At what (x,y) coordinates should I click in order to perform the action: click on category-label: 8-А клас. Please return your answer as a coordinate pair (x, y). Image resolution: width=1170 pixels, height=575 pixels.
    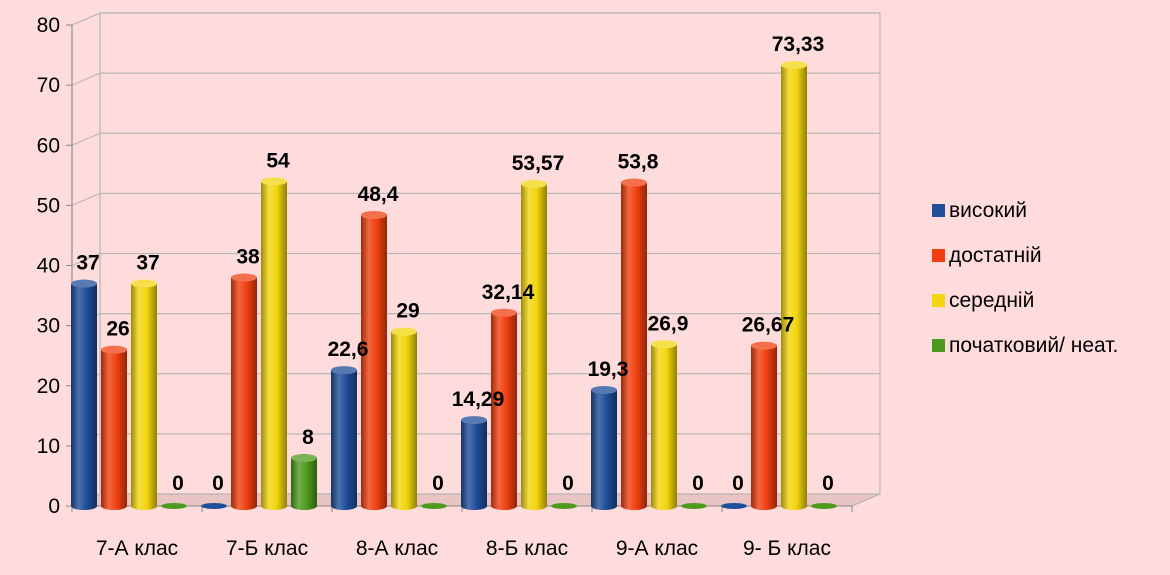
    Looking at the image, I should click on (397, 548).